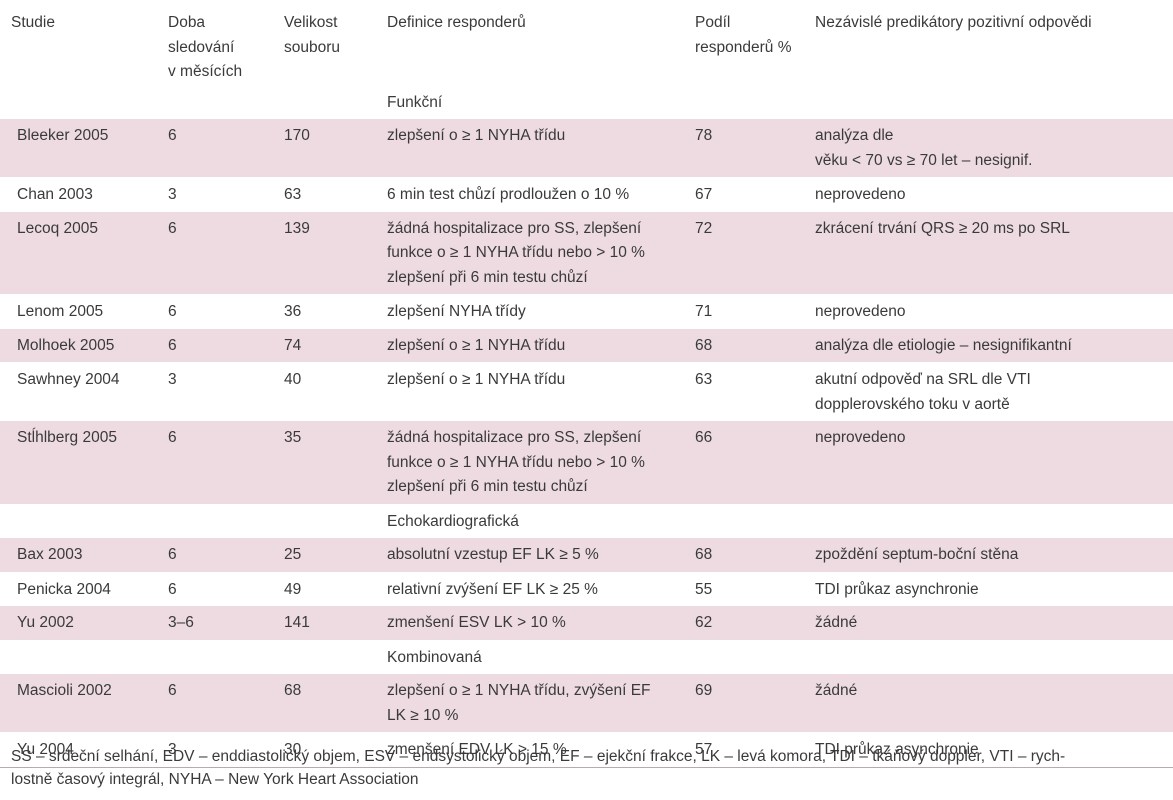  I want to click on cell-definition: zlepšení NYHA třídy, so click(456, 311).